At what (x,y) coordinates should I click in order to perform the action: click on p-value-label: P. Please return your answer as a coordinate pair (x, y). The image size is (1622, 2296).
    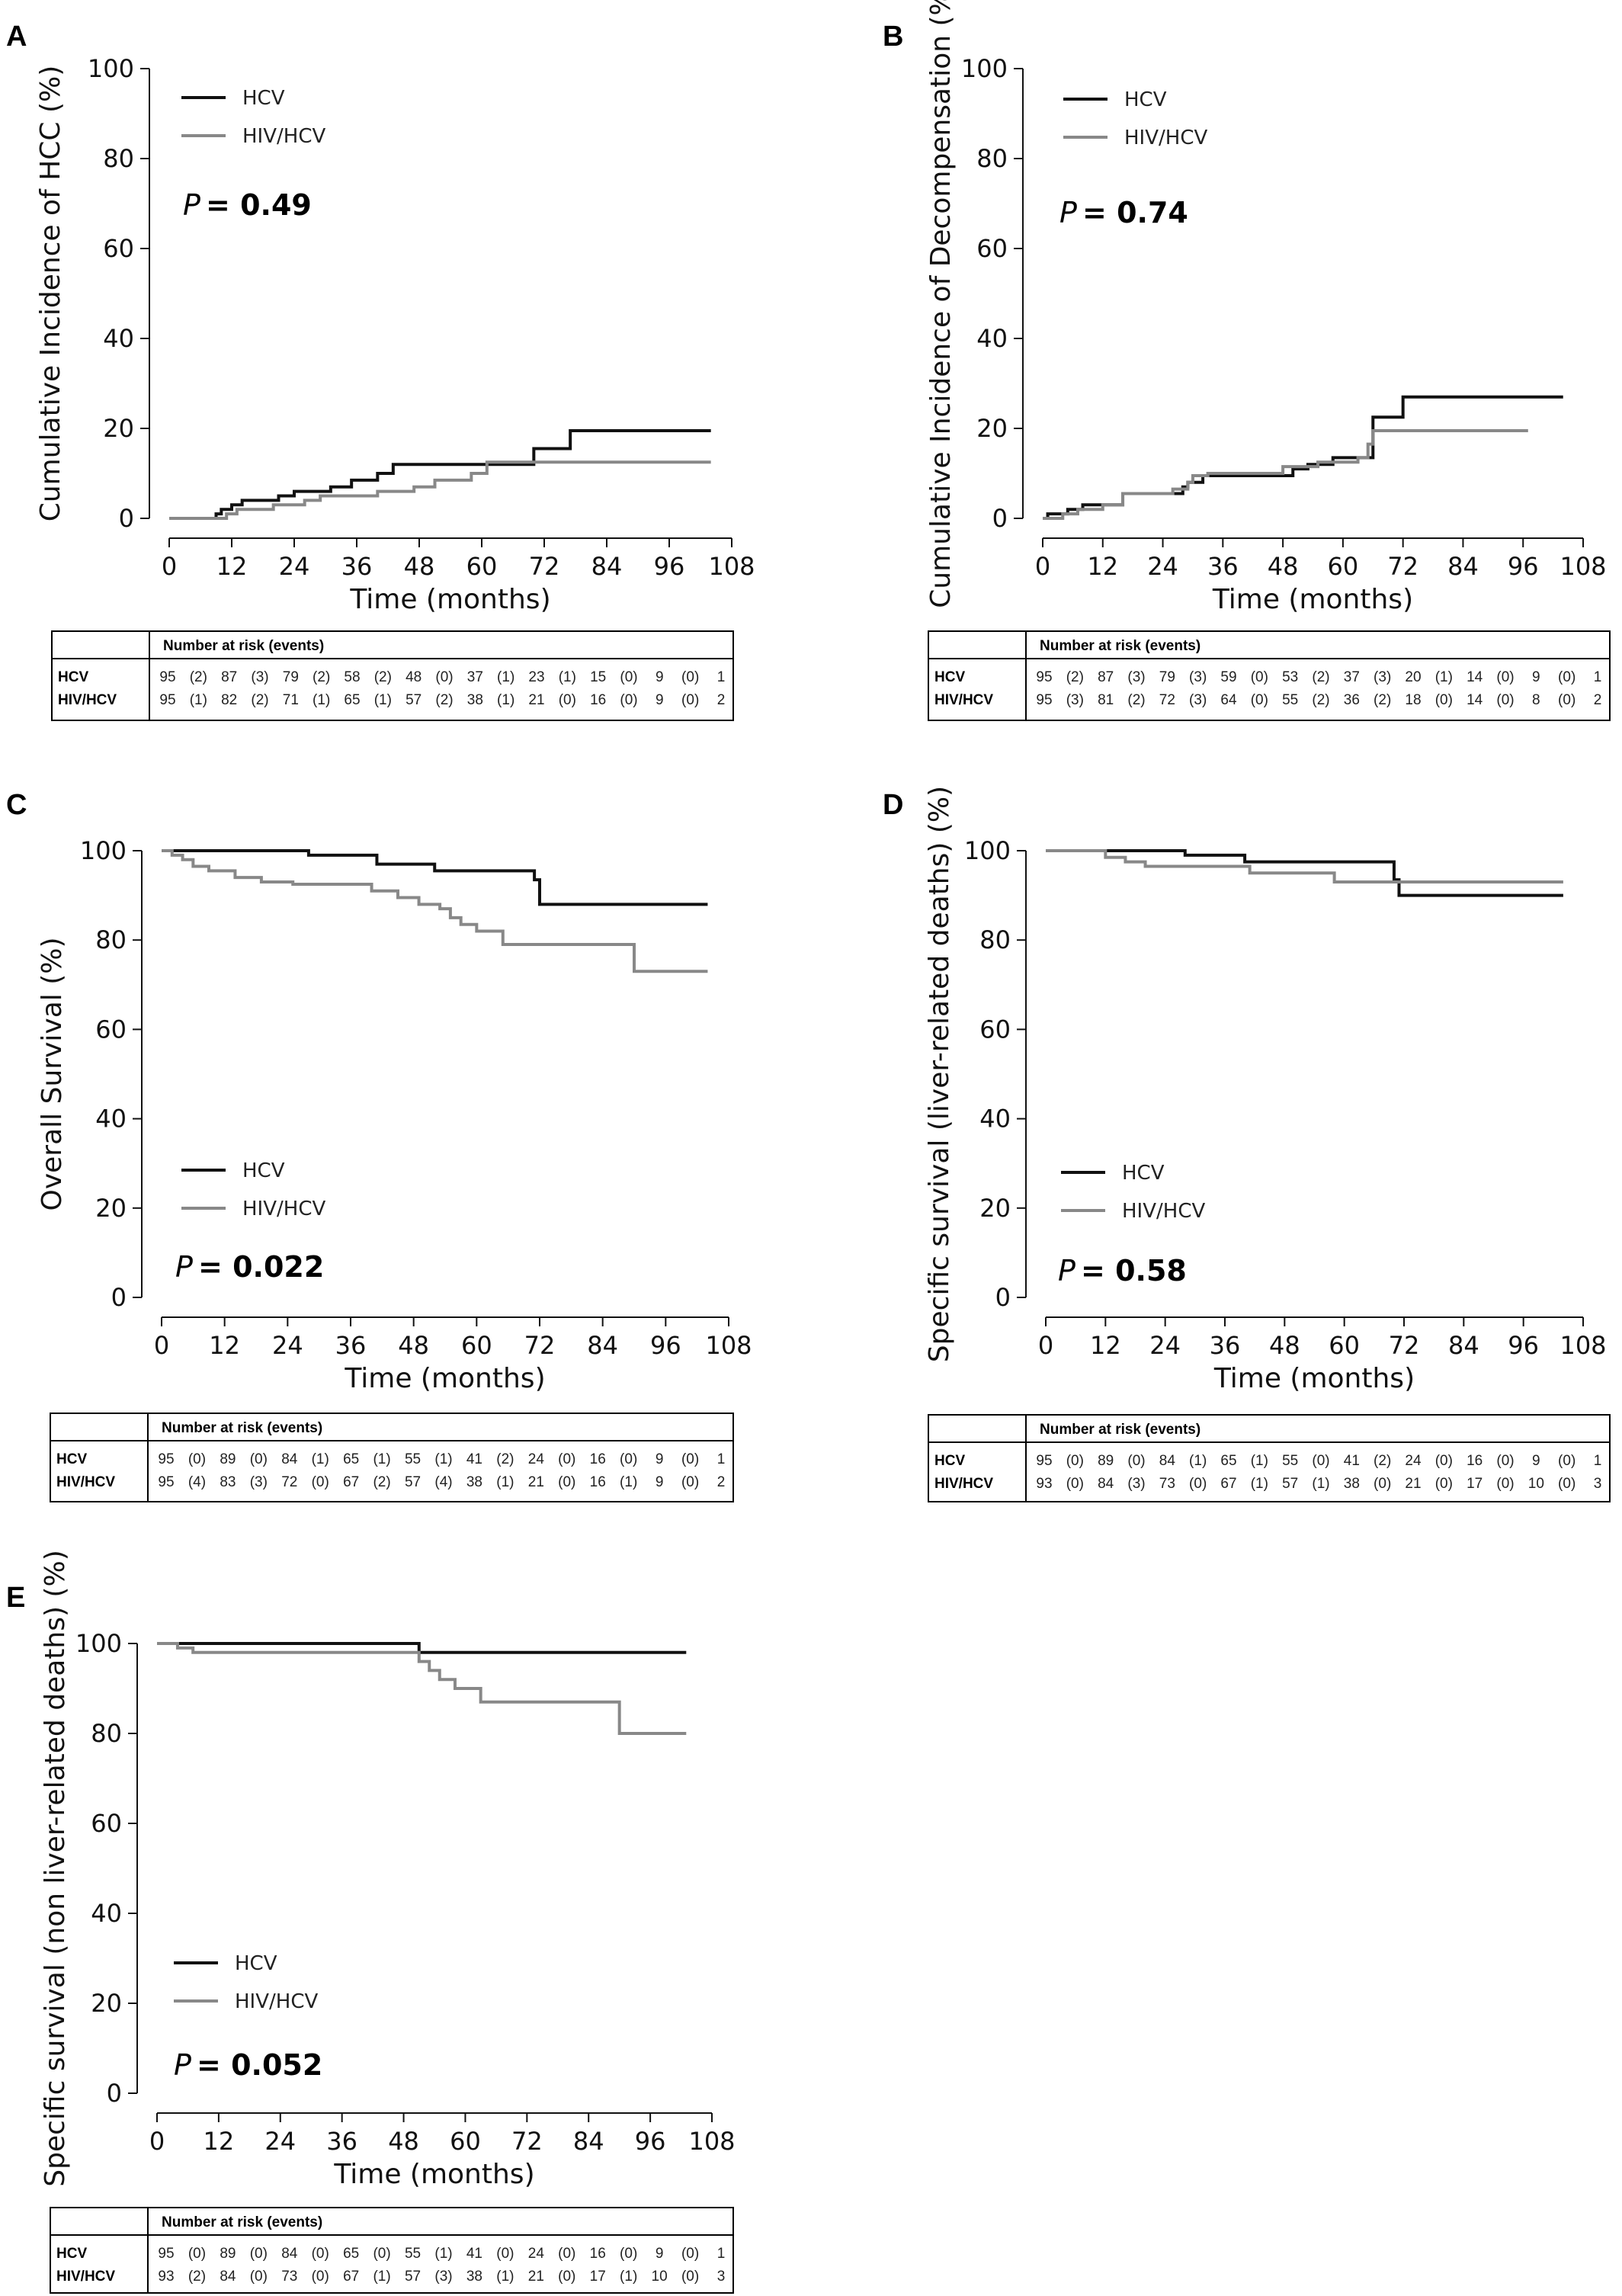
    Looking at the image, I should click on (1066, 1270).